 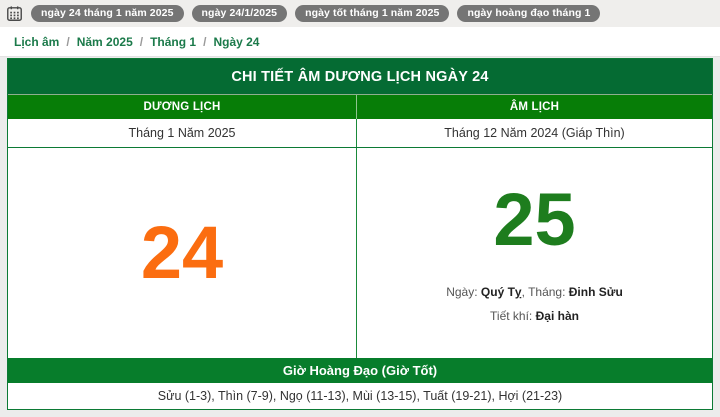 I want to click on lunar-month-year: Tháng 12 Năm 2024 (Giáp Thìn), so click(x=534, y=133).